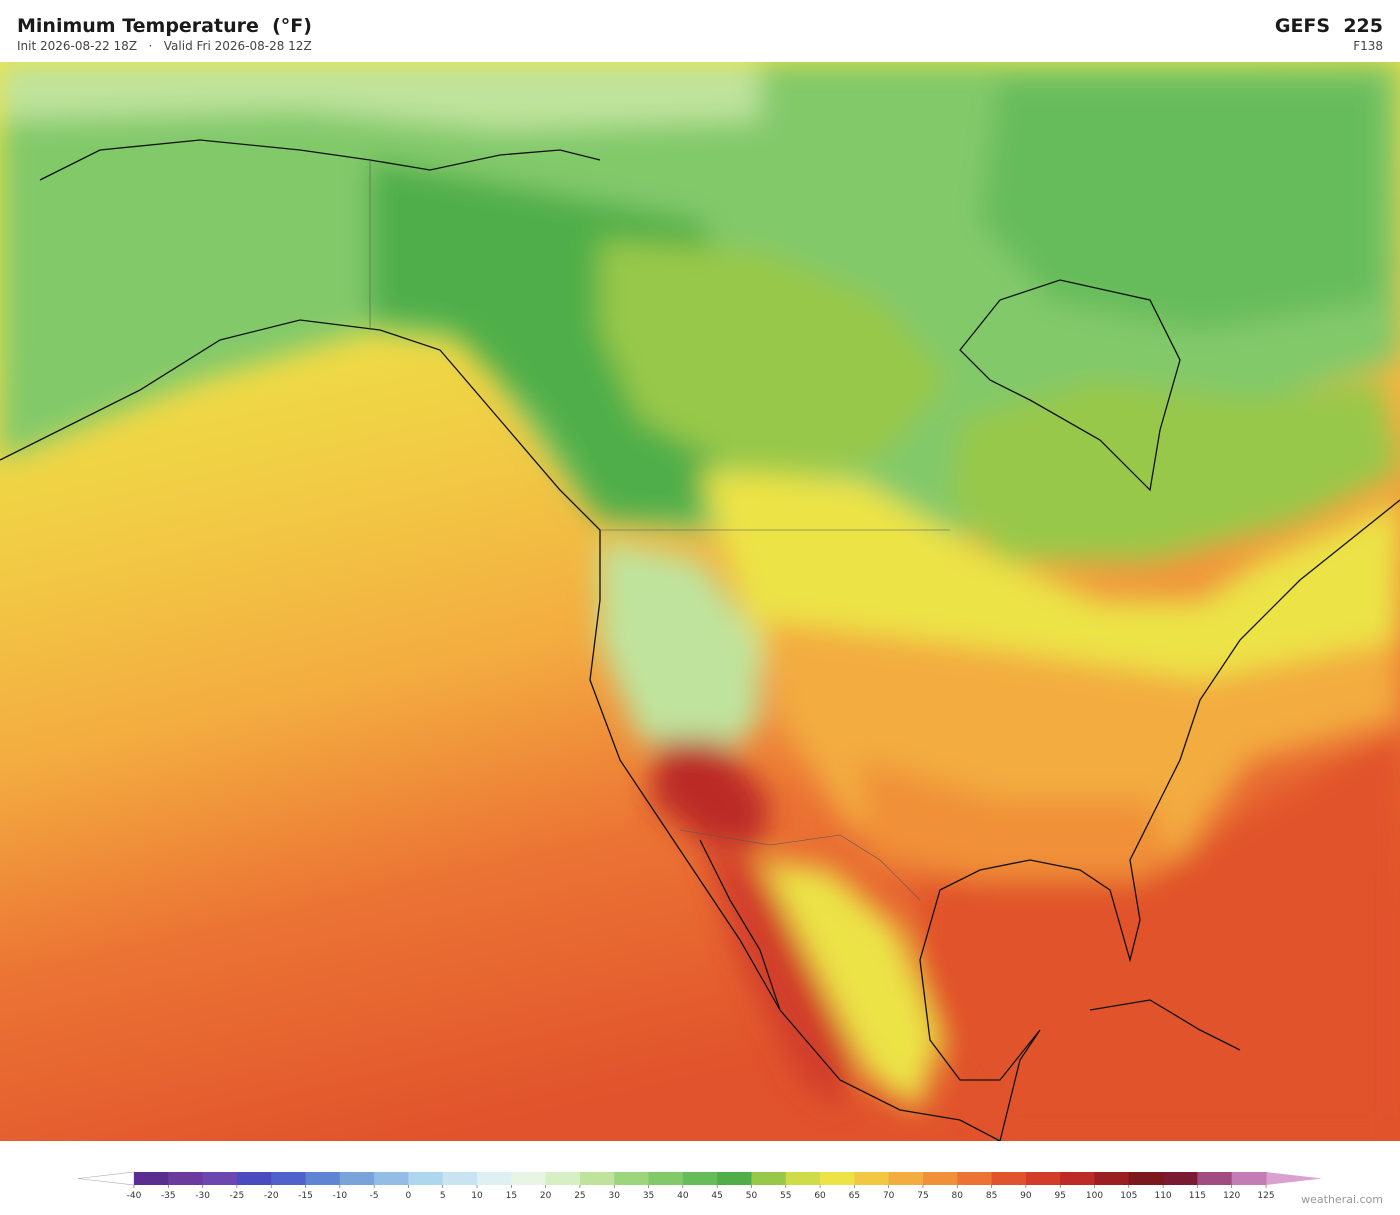 The height and width of the screenshot is (1215, 1400). Describe the element at coordinates (579, 1196) in the screenshot. I see `colorbar-tick-label: 25` at that location.